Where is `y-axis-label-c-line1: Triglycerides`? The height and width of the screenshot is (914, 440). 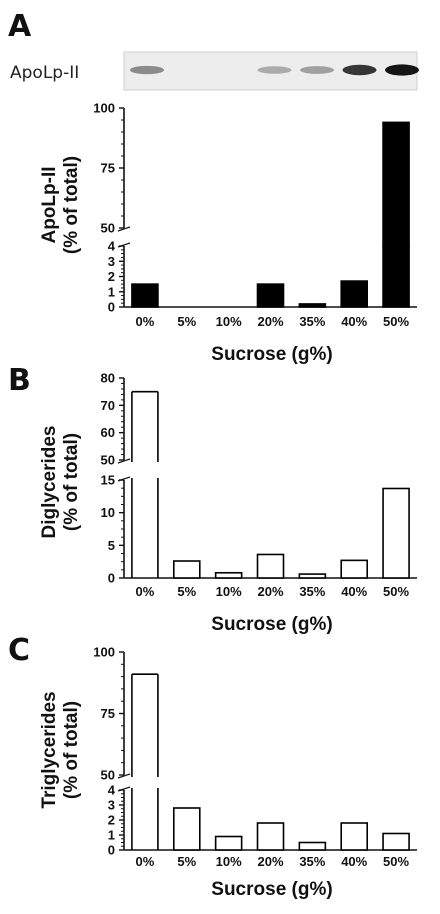 y-axis-label-c-line1: Triglycerides is located at coordinates (49, 749).